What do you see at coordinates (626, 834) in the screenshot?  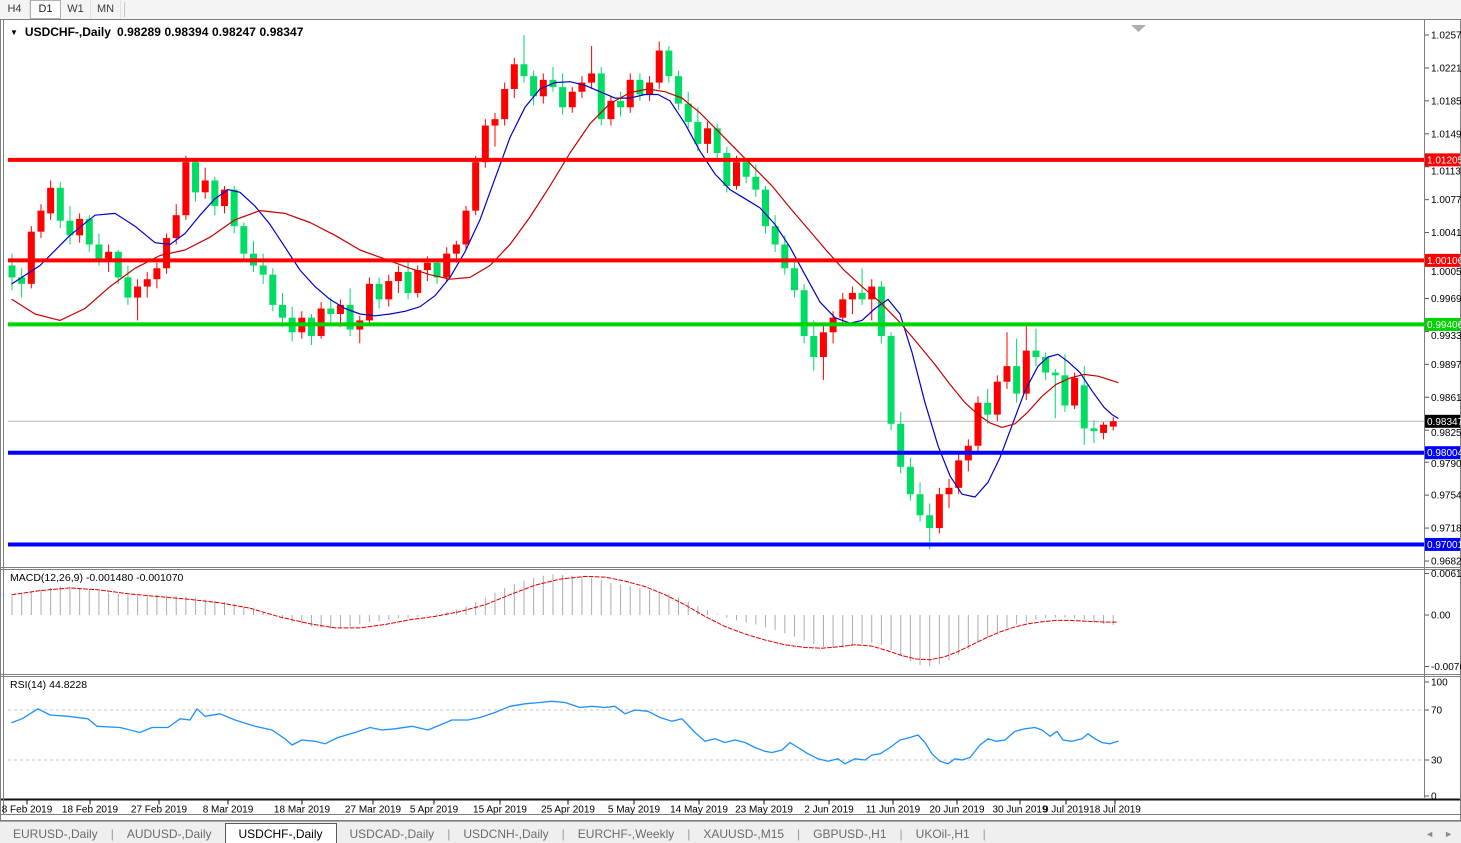 I see `symbol-tab-eurchf-weekly: EURCHF-,Weekly` at bounding box center [626, 834].